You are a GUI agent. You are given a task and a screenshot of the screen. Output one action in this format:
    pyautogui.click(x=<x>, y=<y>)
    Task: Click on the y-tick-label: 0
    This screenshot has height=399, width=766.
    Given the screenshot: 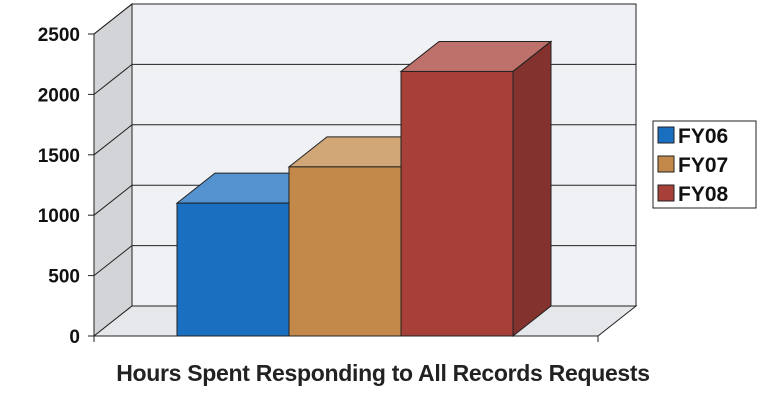 What is the action you would take?
    pyautogui.click(x=74, y=337)
    